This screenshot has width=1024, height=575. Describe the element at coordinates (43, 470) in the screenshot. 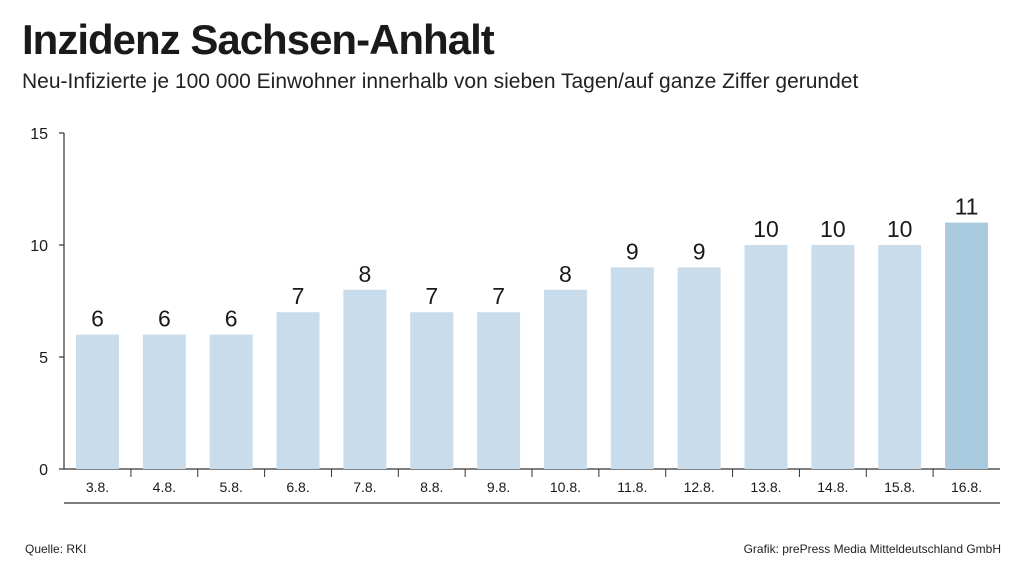

I see `y-tick-label: 0` at that location.